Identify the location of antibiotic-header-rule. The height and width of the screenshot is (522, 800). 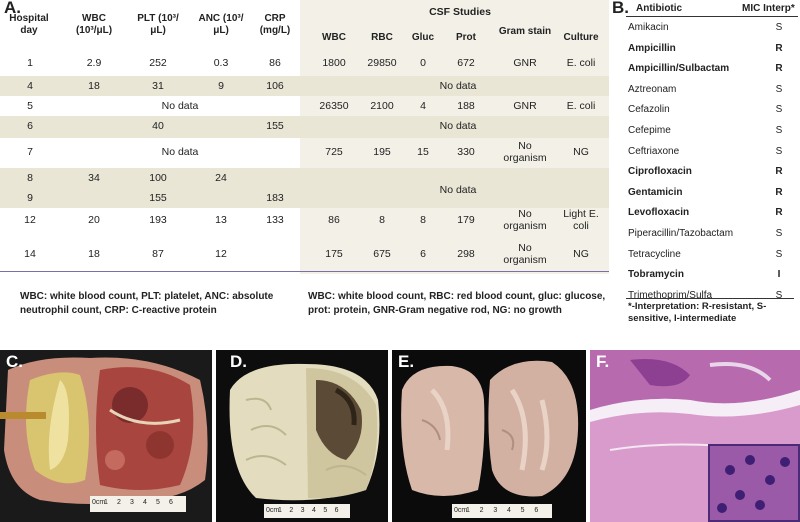
(712, 16).